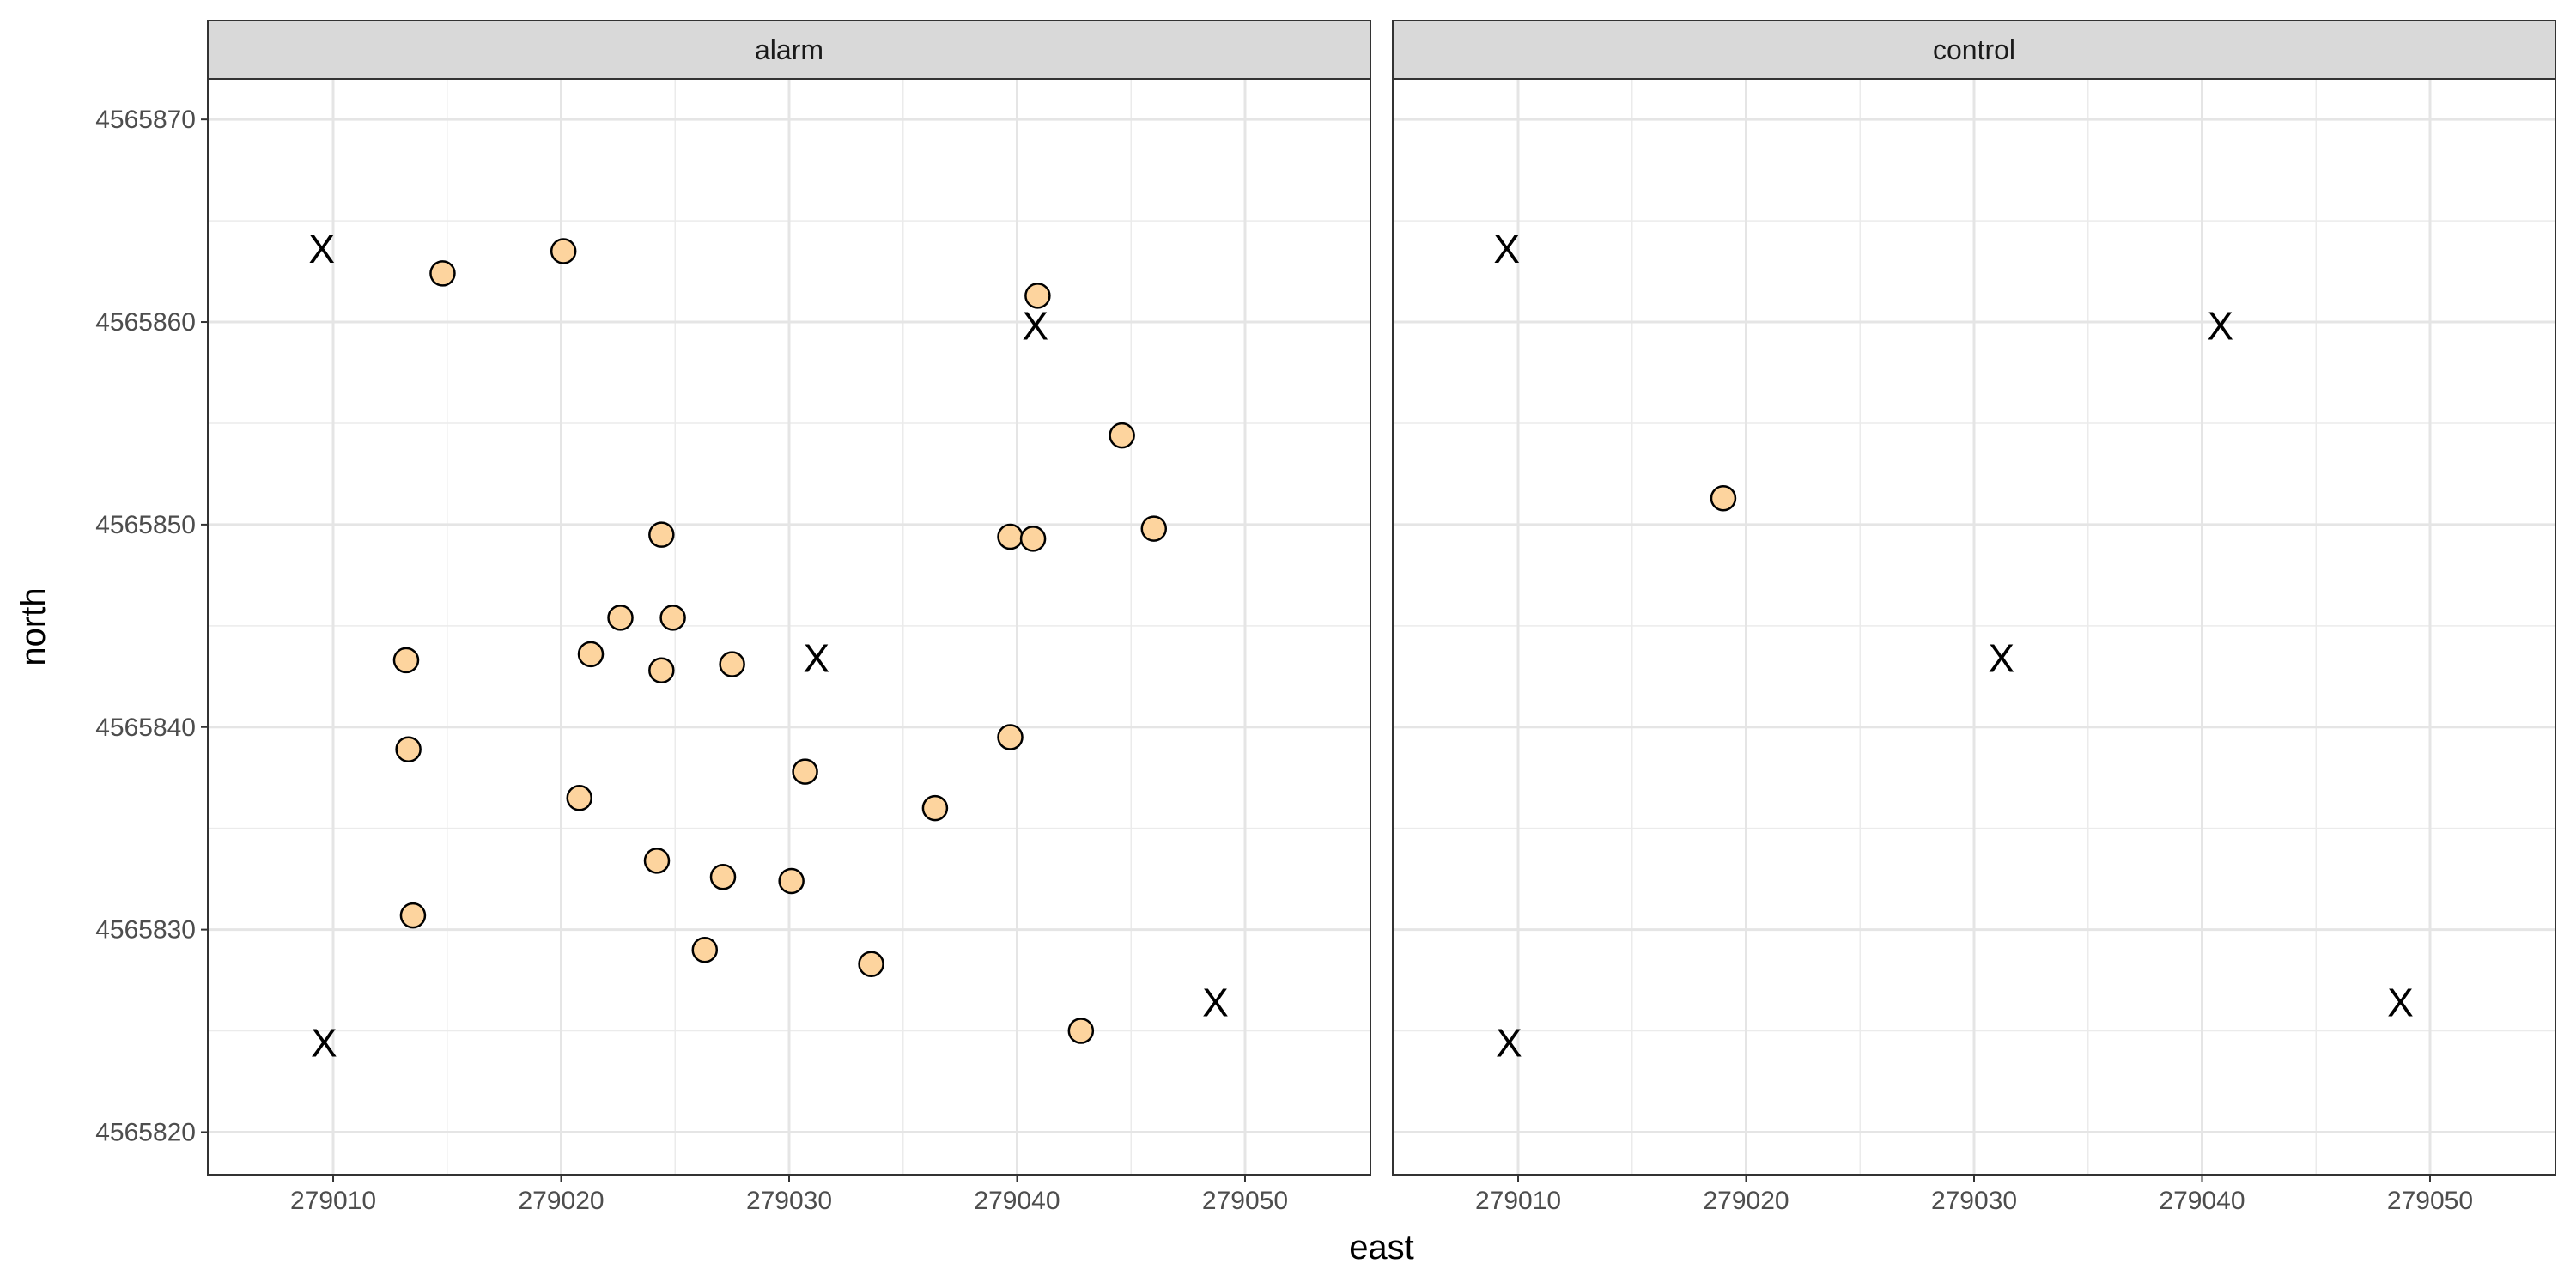  Describe the element at coordinates (33, 626) in the screenshot. I see `y-axis-title: north` at that location.